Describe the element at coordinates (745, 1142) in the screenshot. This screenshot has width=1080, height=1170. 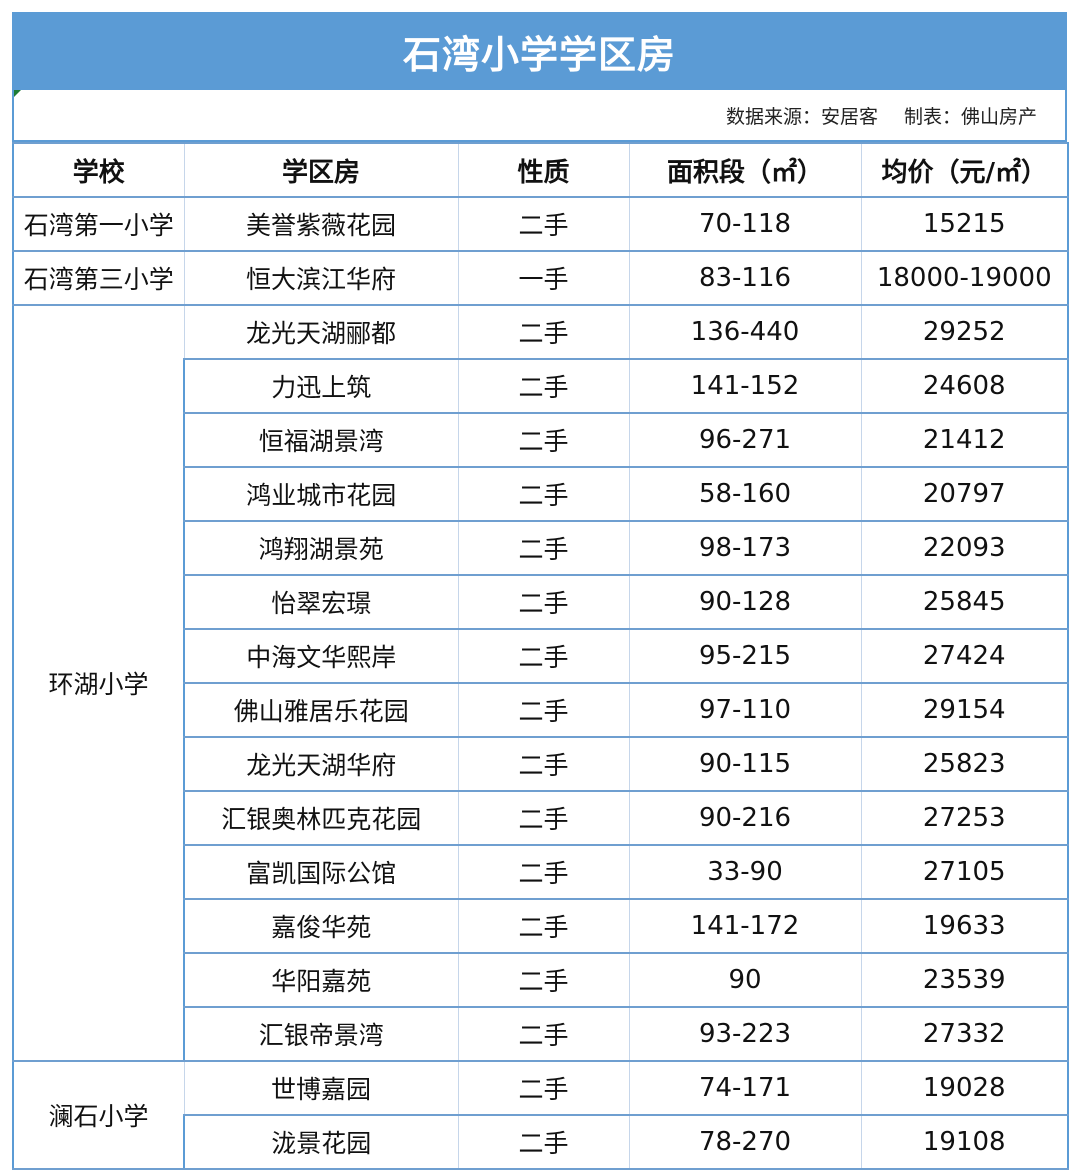
I see `area-cell: 78-270` at that location.